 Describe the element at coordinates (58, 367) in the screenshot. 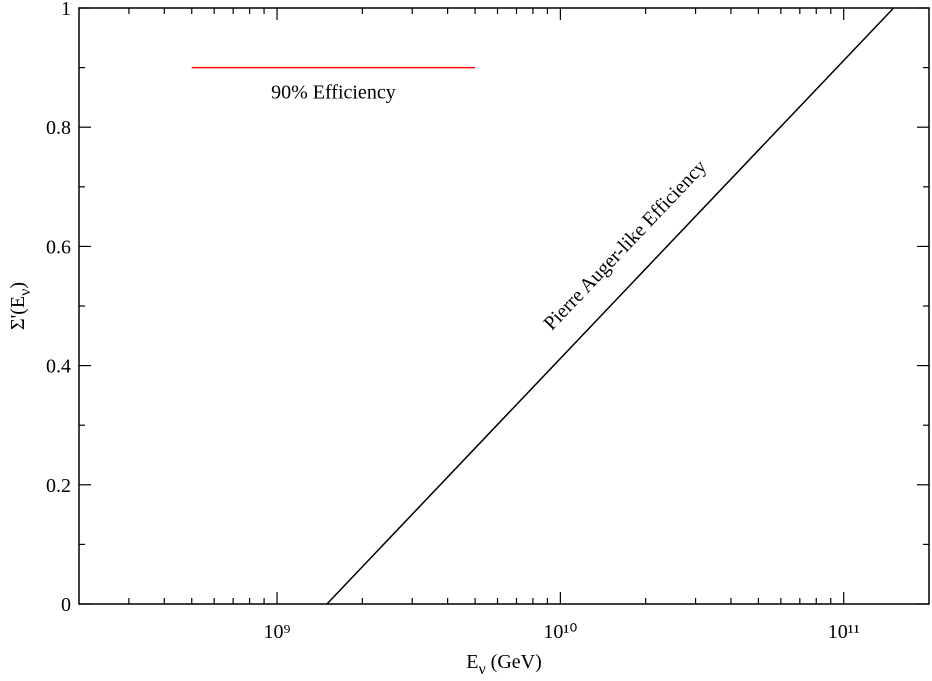

I see `y-tick-label: 0.4` at that location.